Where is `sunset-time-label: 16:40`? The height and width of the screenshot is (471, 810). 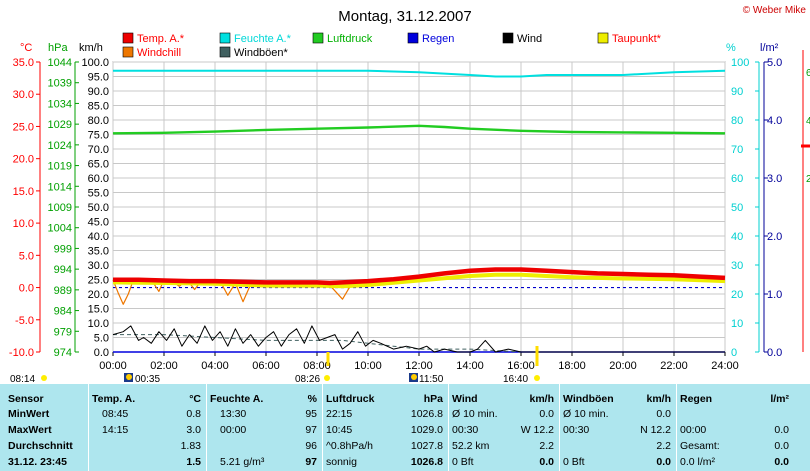 sunset-time-label: 16:40 is located at coordinates (515, 379).